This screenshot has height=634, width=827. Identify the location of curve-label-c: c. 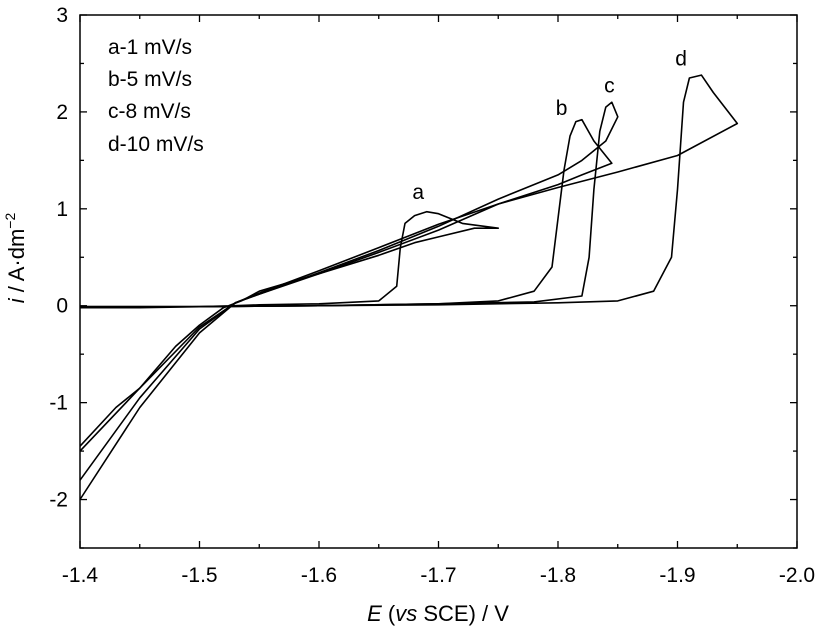
(609, 86).